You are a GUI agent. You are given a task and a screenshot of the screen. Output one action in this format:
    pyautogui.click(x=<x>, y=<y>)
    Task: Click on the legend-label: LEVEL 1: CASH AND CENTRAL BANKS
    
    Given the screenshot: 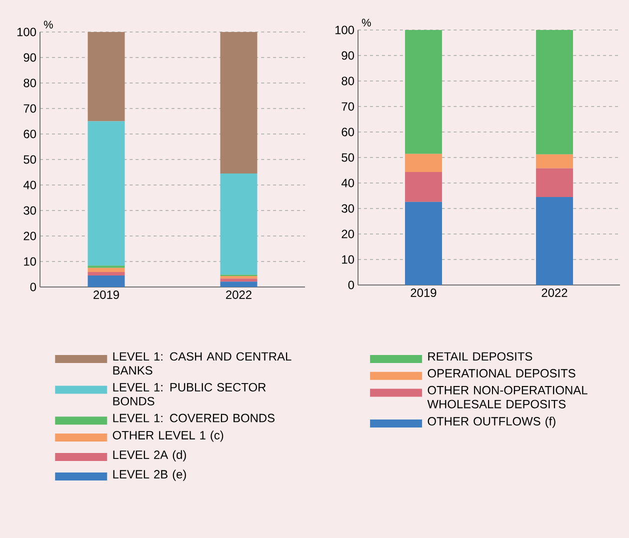 What is the action you would take?
    pyautogui.click(x=202, y=363)
    